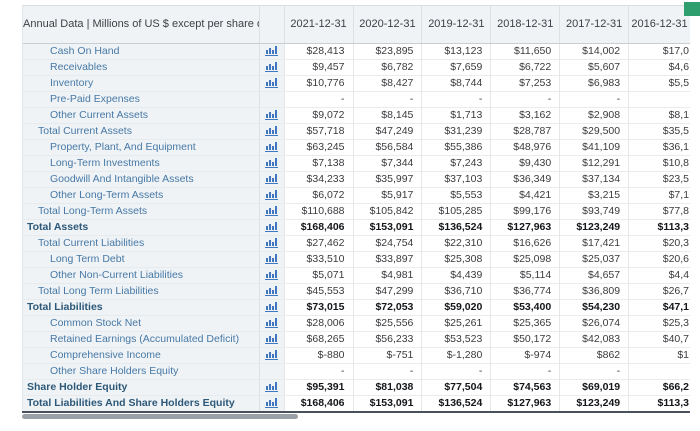  I want to click on row-label: Goodwill And Intangible Assets, so click(141, 180).